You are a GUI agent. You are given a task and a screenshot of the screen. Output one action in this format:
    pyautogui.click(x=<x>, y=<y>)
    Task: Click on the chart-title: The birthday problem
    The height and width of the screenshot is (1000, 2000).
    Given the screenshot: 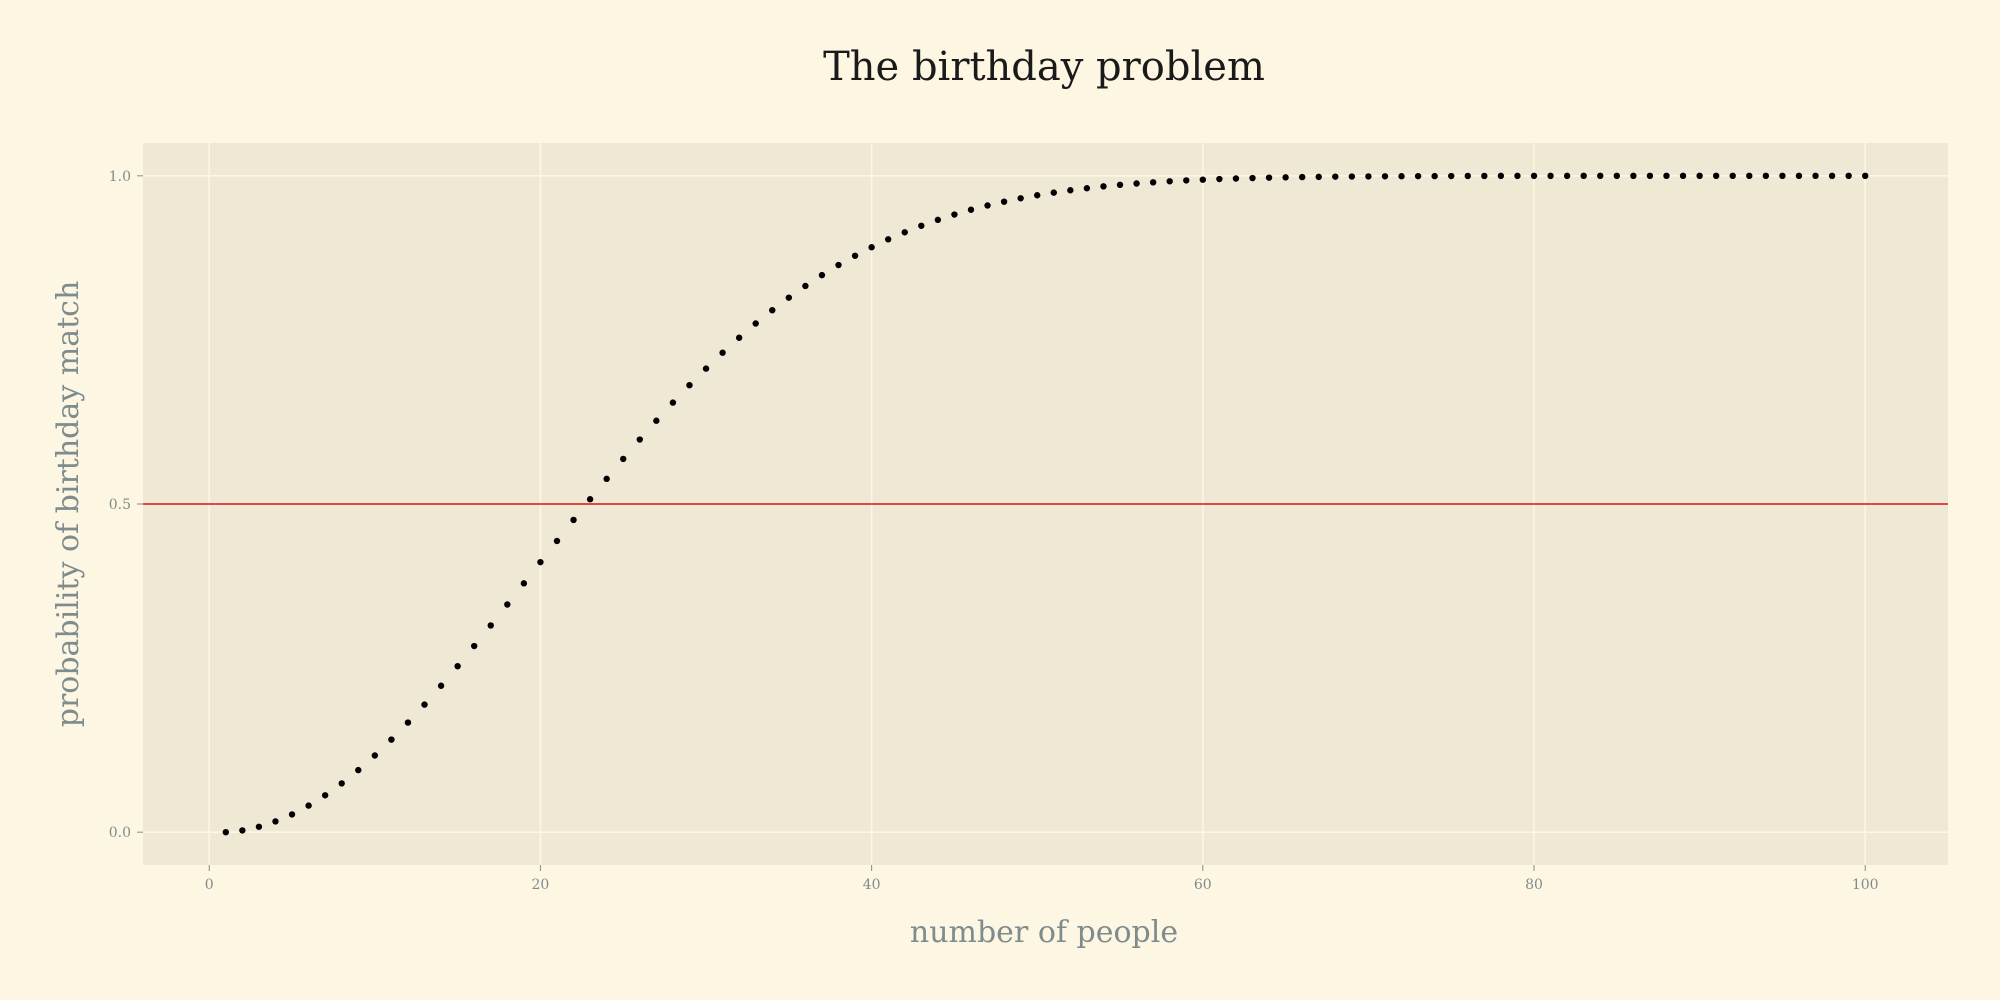 What is the action you would take?
    pyautogui.click(x=1044, y=67)
    